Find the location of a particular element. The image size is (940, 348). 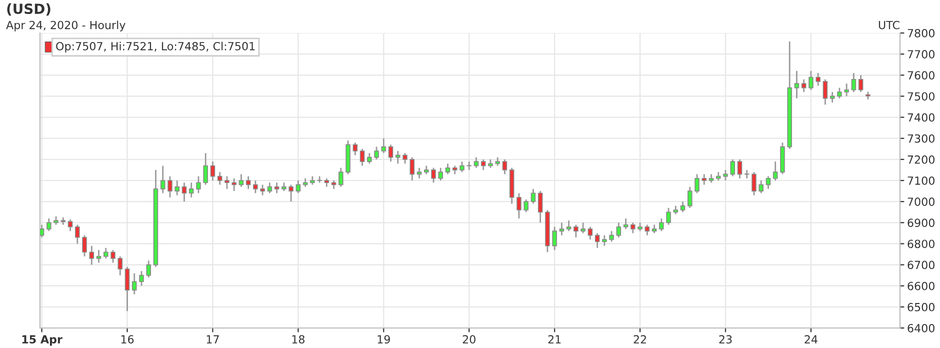

x-tick-label: 17 is located at coordinates (212, 339).